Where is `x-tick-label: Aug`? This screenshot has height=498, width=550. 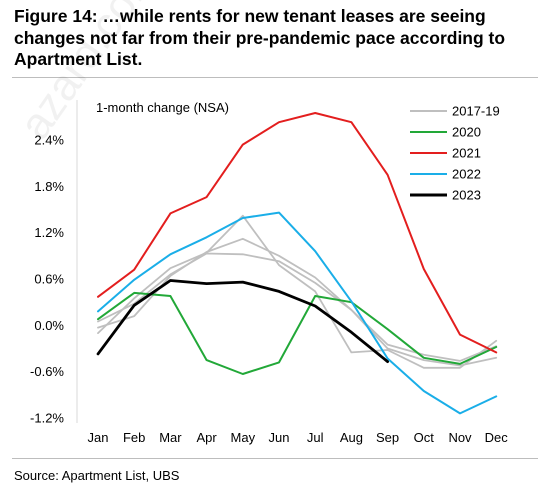
x-tick-label: Aug is located at coordinates (351, 437).